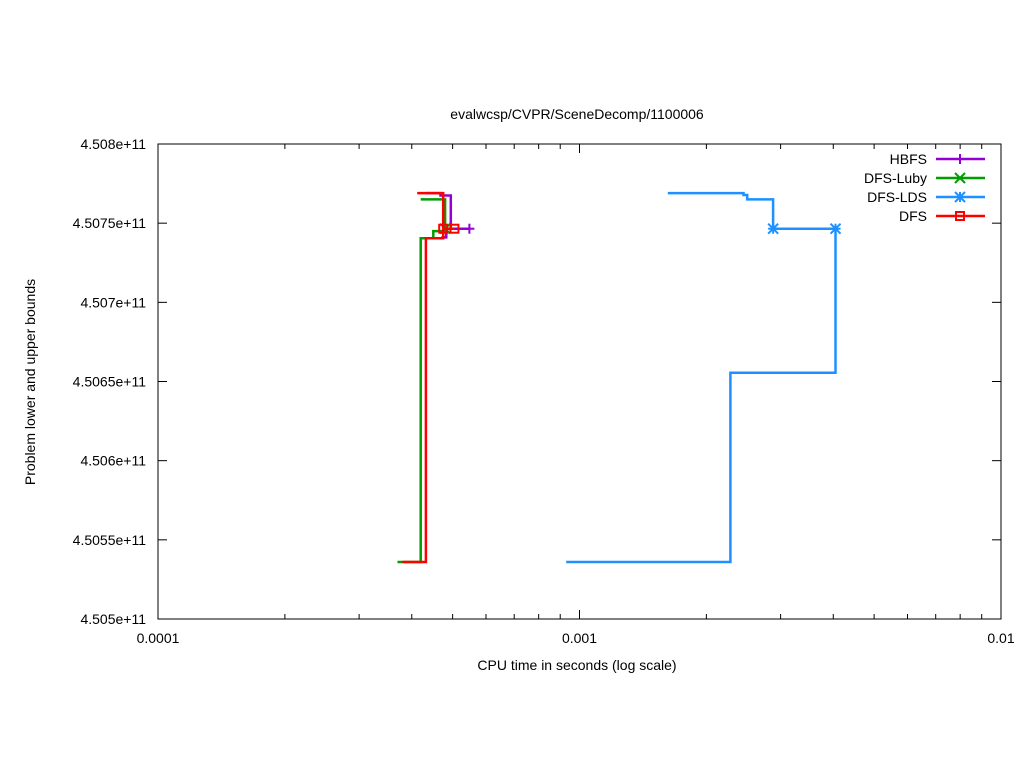 The width and height of the screenshot is (1024, 768). Describe the element at coordinates (110, 223) in the screenshot. I see `y-tick-label: 4.5075e+11` at that location.